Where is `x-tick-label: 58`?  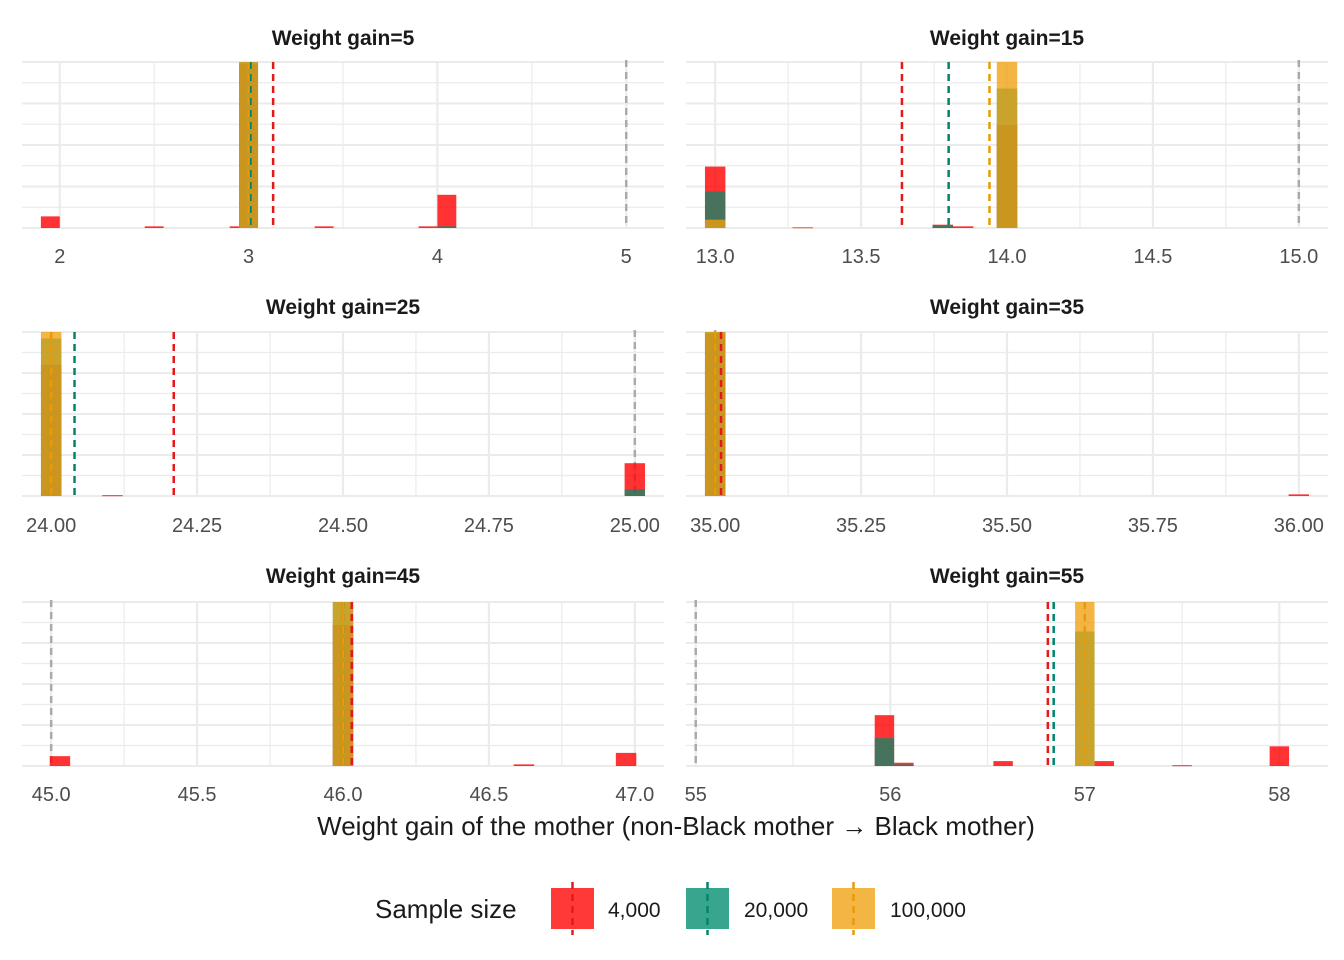
x-tick-label: 58 is located at coordinates (1279, 795).